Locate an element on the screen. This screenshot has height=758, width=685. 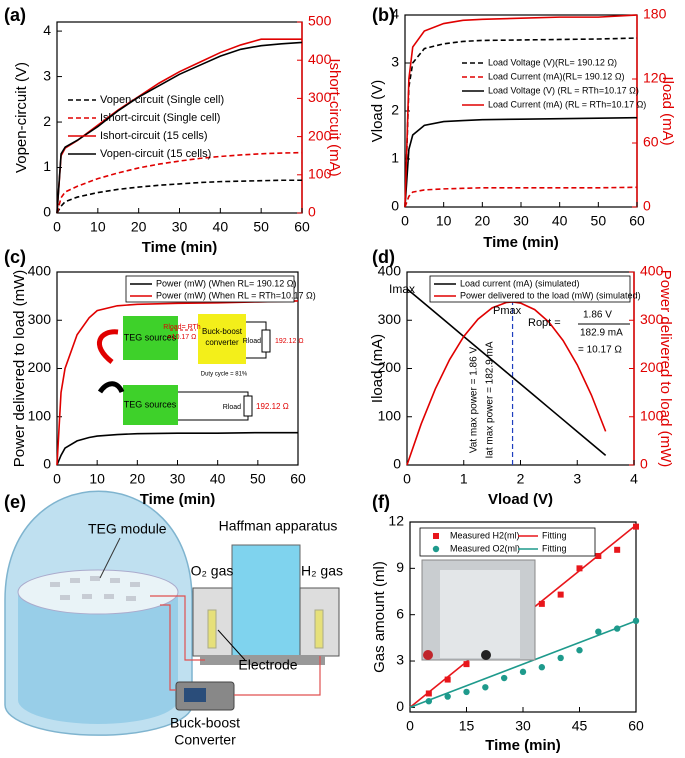
legend-label: Load Voltage (V) (RL = RTh=10.17 Ω) is located at coordinates (563, 90).